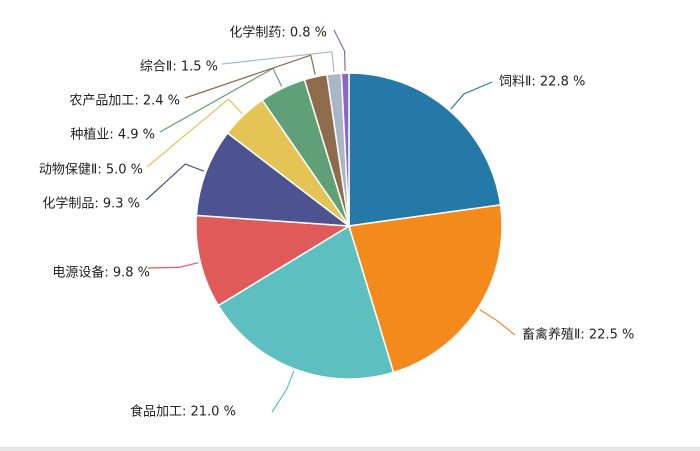 The height and width of the screenshot is (451, 700). What do you see at coordinates (91, 170) in the screenshot?
I see `slice-label: 动物保健Ⅱ: 5.0 %` at bounding box center [91, 170].